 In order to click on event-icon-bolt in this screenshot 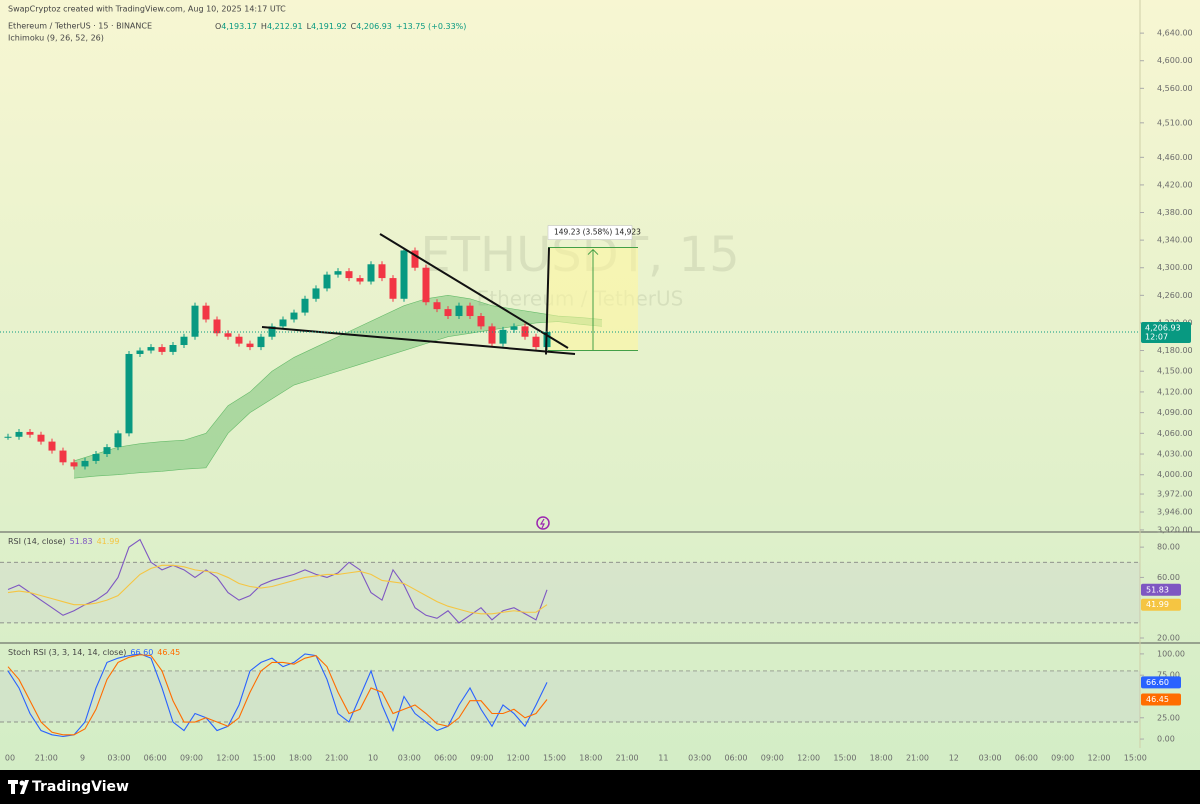, I will do `click(542, 523)`.